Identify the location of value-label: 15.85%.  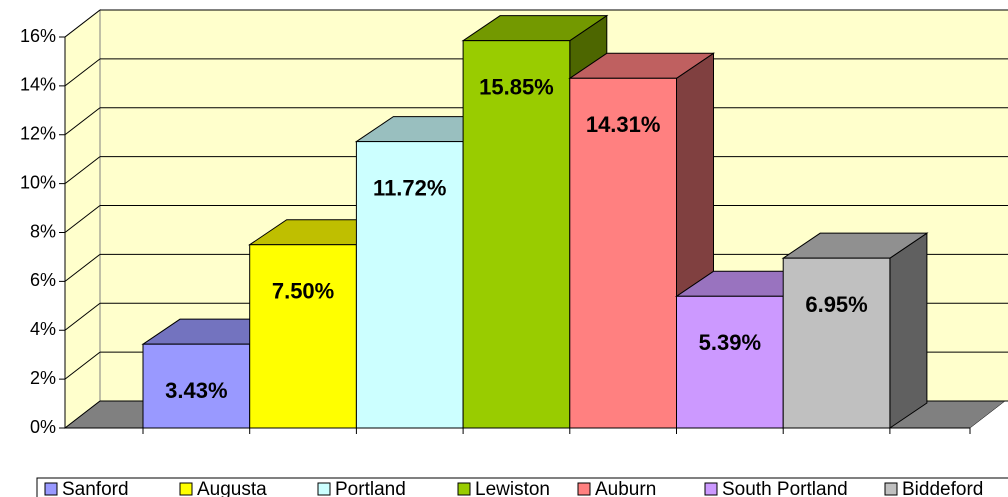
(516, 86).